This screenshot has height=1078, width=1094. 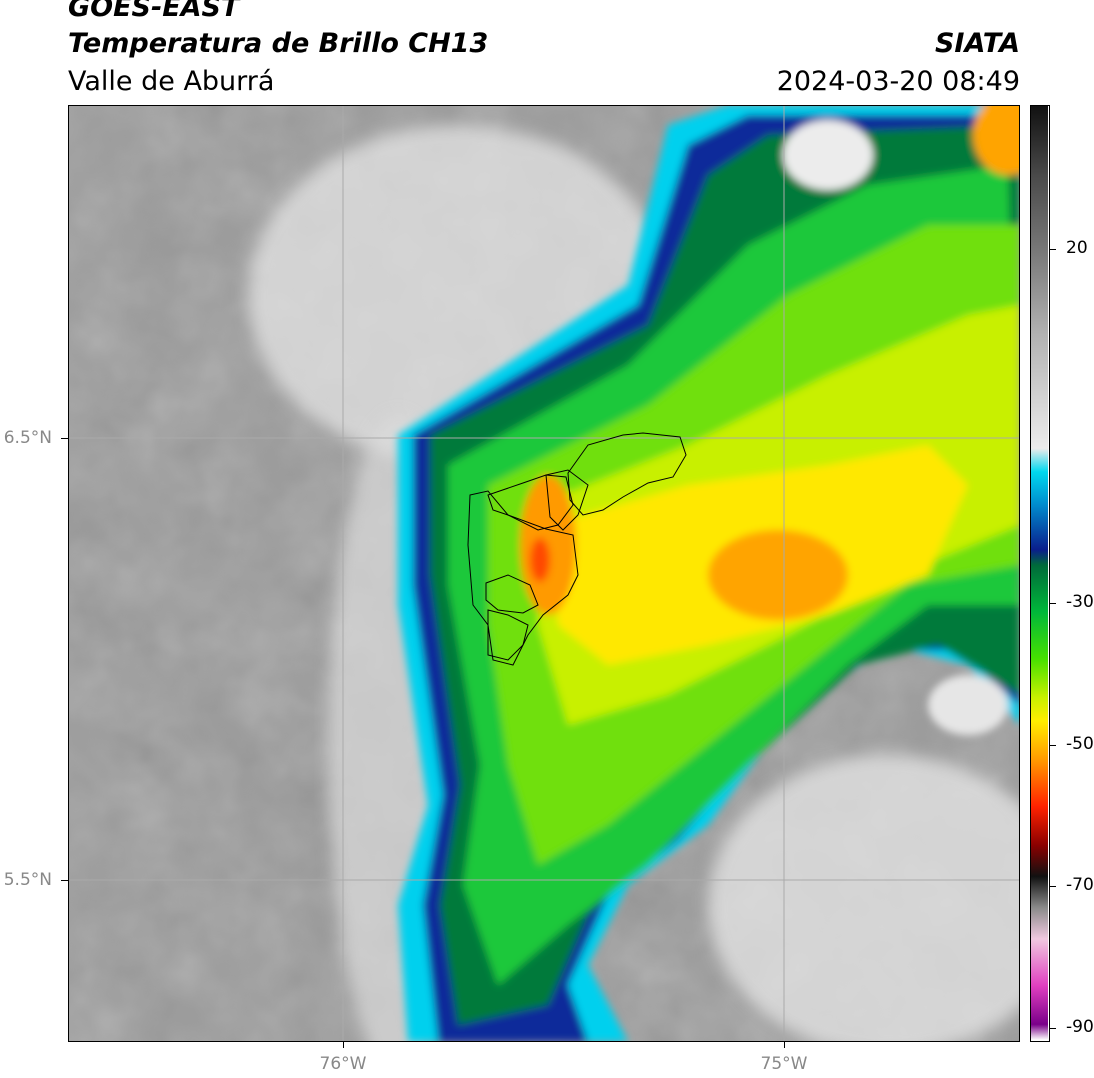 What do you see at coordinates (1077, 248) in the screenshot?
I see `colorbar-label-20: 20` at bounding box center [1077, 248].